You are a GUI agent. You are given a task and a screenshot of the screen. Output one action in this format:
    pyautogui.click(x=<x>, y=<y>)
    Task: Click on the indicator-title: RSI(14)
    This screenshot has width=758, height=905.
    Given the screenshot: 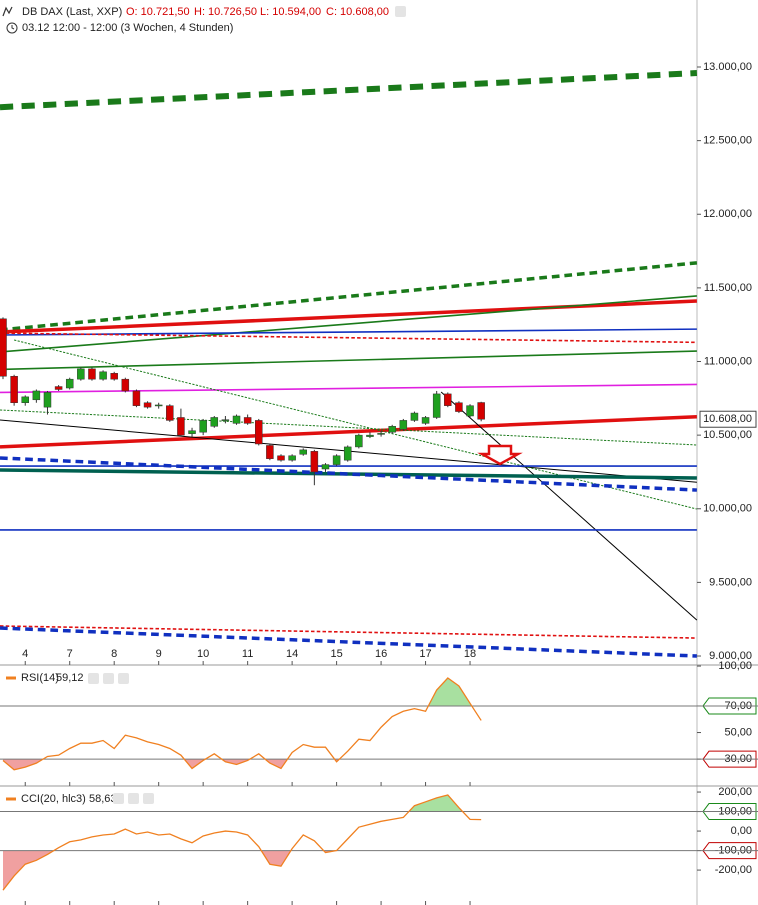 What is the action you would take?
    pyautogui.click(x=40, y=678)
    